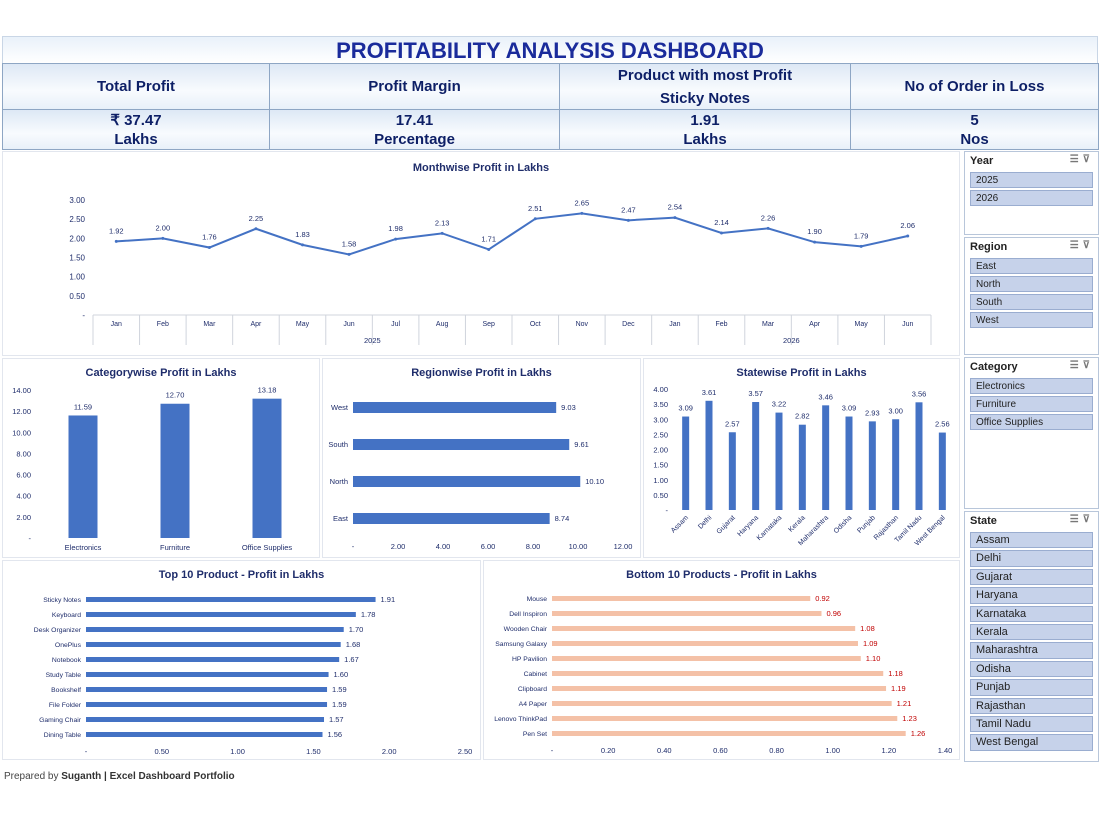 Image resolution: width=1100 pixels, height=825 pixels. What do you see at coordinates (1031, 266) in the screenshot?
I see `slicer-item-east: East` at bounding box center [1031, 266].